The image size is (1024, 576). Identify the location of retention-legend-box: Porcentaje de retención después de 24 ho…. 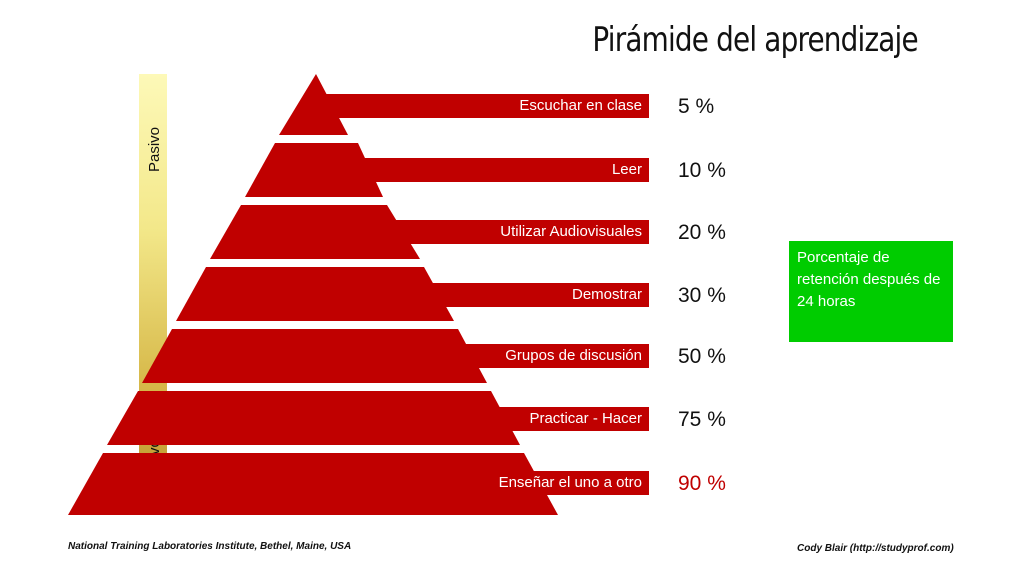
(871, 291).